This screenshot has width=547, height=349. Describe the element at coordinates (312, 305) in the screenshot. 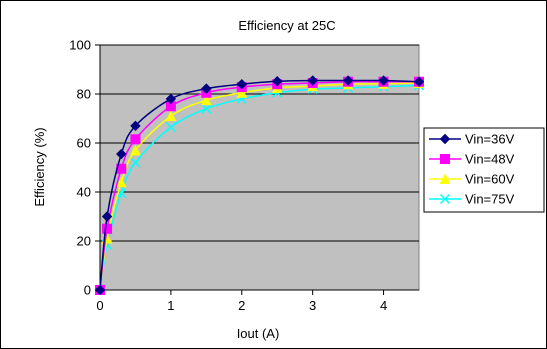

I see `x-tick-label: 3` at that location.